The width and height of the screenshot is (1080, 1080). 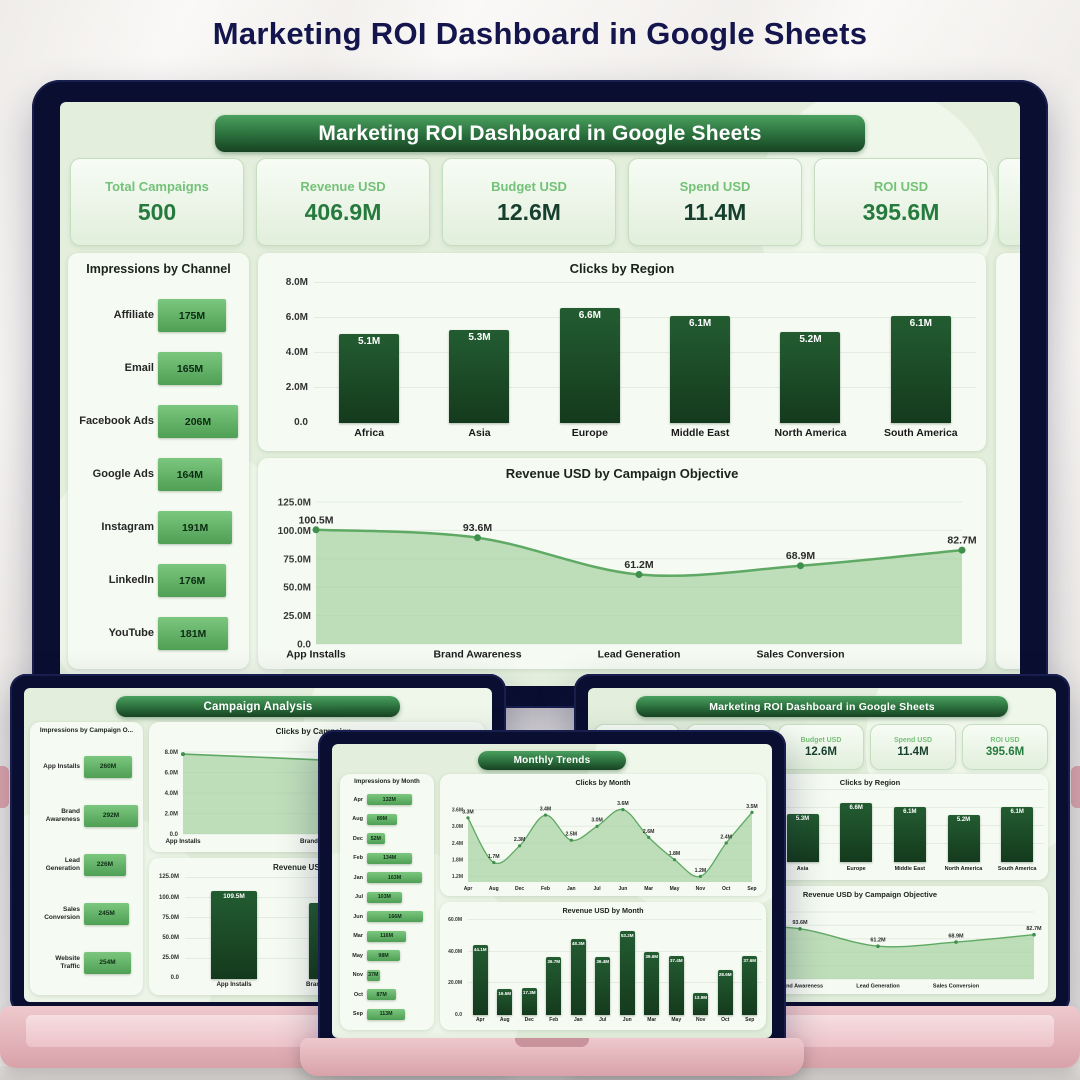 I want to click on bar-slot: 28.6M Oct, so click(x=725, y=972).